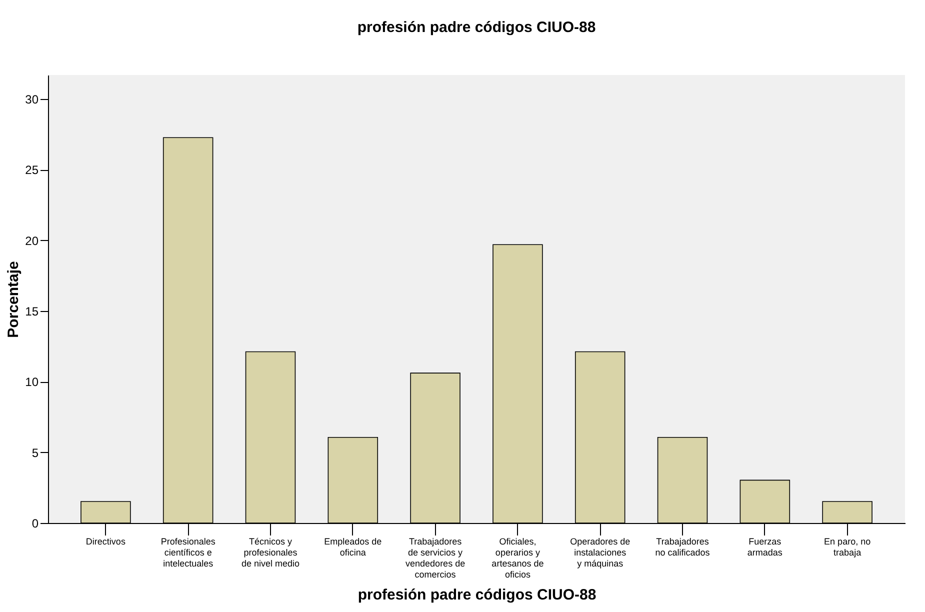  I want to click on y-axis-title: Porcentaje, so click(13, 299).